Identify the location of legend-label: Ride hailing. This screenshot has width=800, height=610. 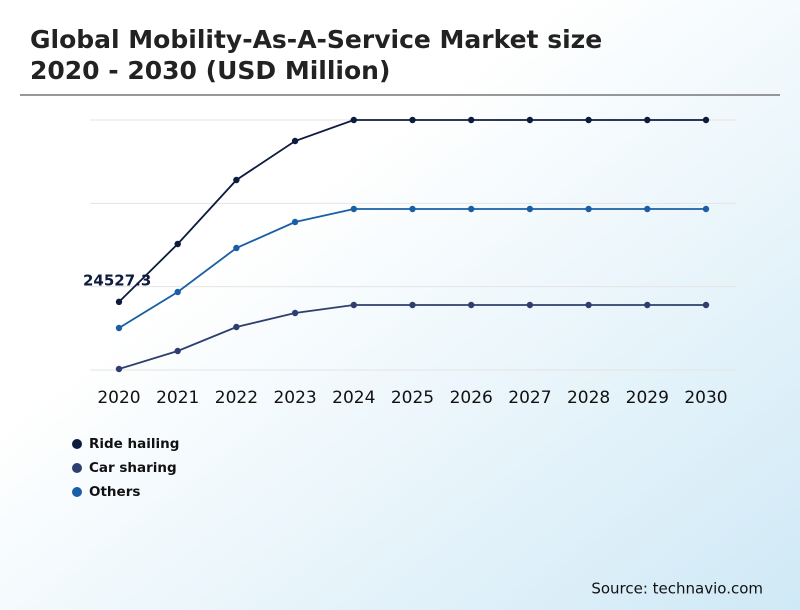
(134, 444).